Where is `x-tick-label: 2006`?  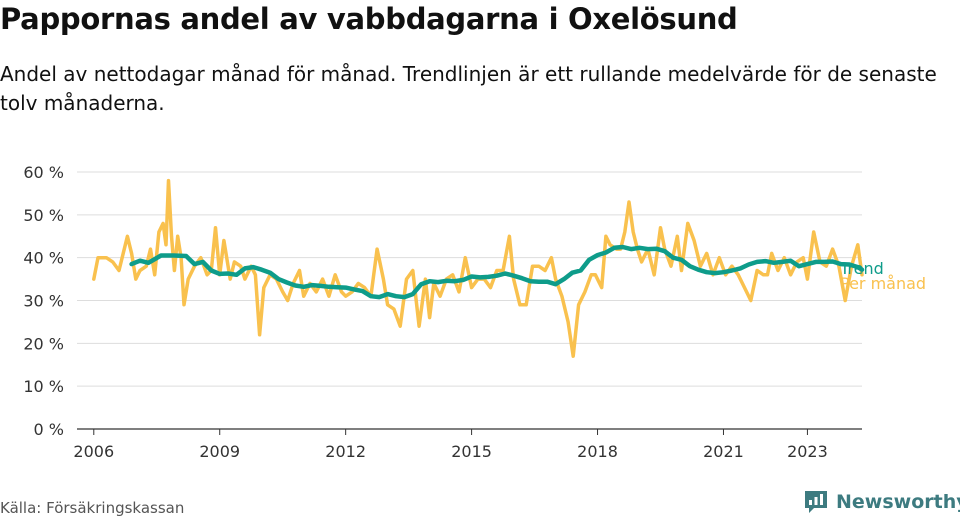
x-tick-label: 2006 is located at coordinates (93, 451).